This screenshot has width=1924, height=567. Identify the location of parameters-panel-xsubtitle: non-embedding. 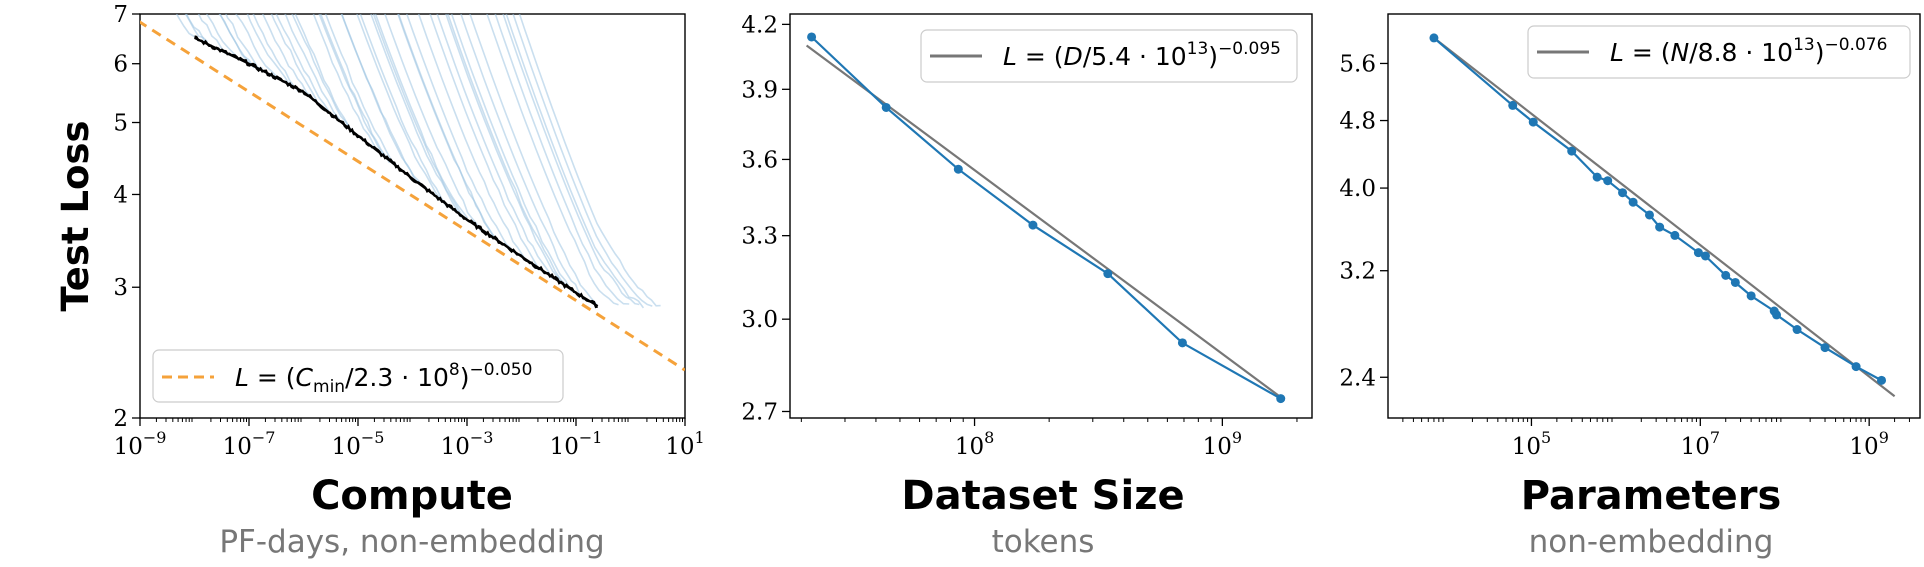
(1651, 542).